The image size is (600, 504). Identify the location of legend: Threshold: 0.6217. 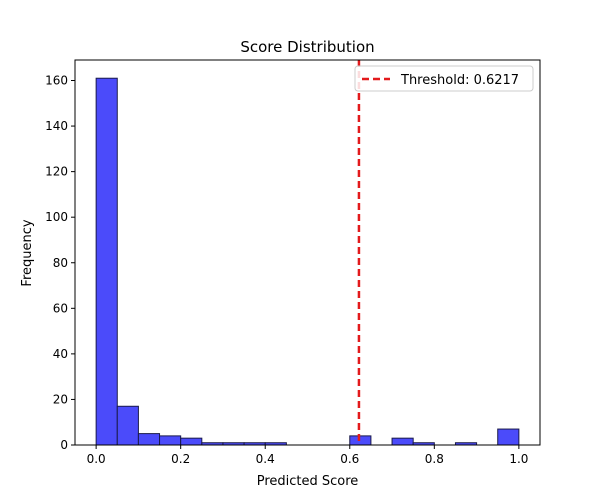
(444, 78).